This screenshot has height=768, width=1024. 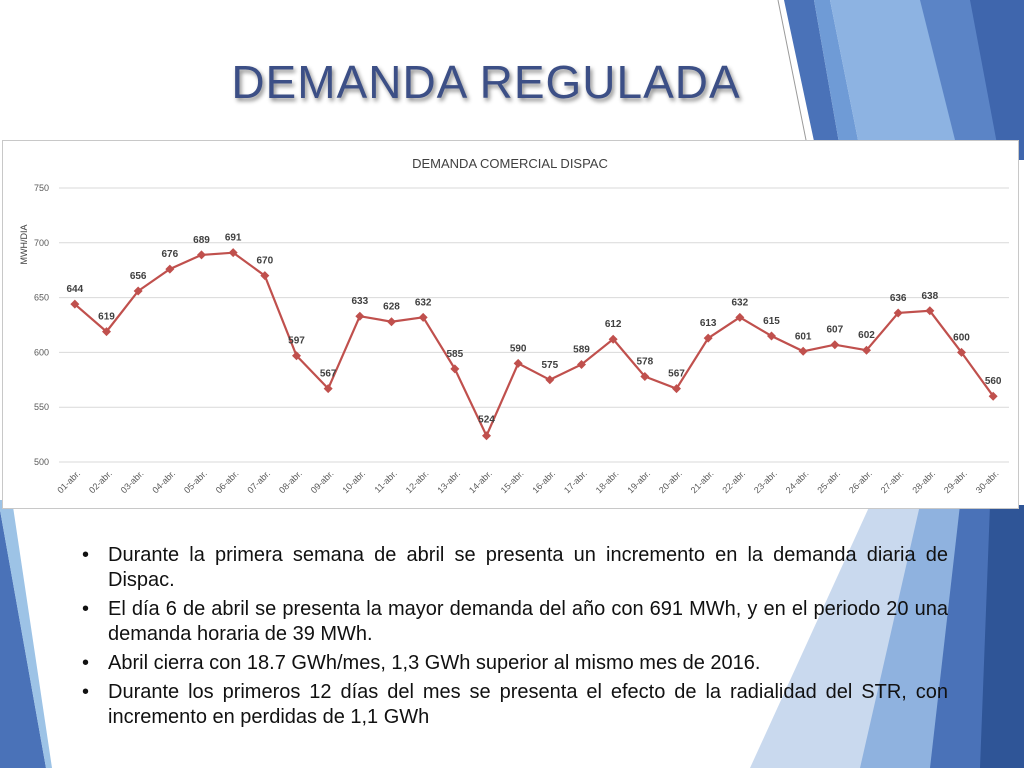 What do you see at coordinates (480, 481) in the screenshot?
I see `x-tick-label: 14-abr.` at bounding box center [480, 481].